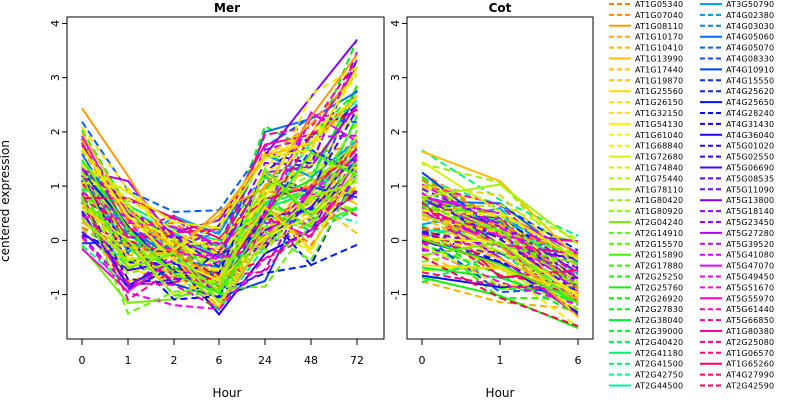 The width and height of the screenshot is (800, 400). What do you see at coordinates (659, 353) in the screenshot?
I see `legend-label-col1-32: AT2G41180` at bounding box center [659, 353].